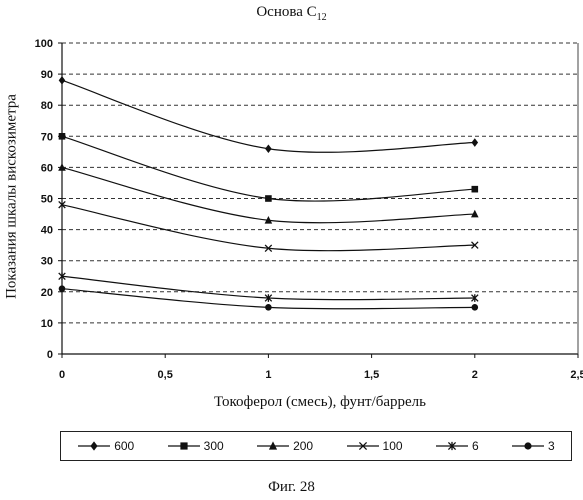 Image resolution: width=583 pixels, height=500 pixels. Describe the element at coordinates (320, 402) in the screenshot. I see `x-axis-label: Токоферол (смесь), фунт/баррель` at that location.